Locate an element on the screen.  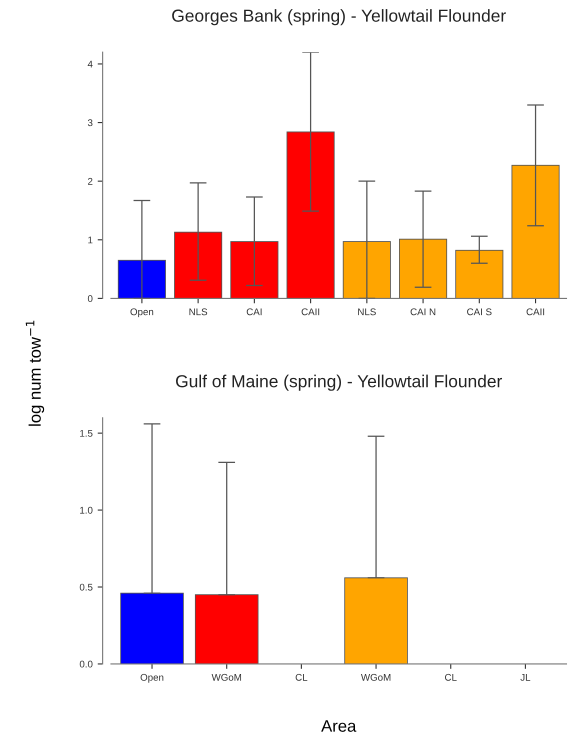
y-tick-label: 0.0 is located at coordinates (86, 664).